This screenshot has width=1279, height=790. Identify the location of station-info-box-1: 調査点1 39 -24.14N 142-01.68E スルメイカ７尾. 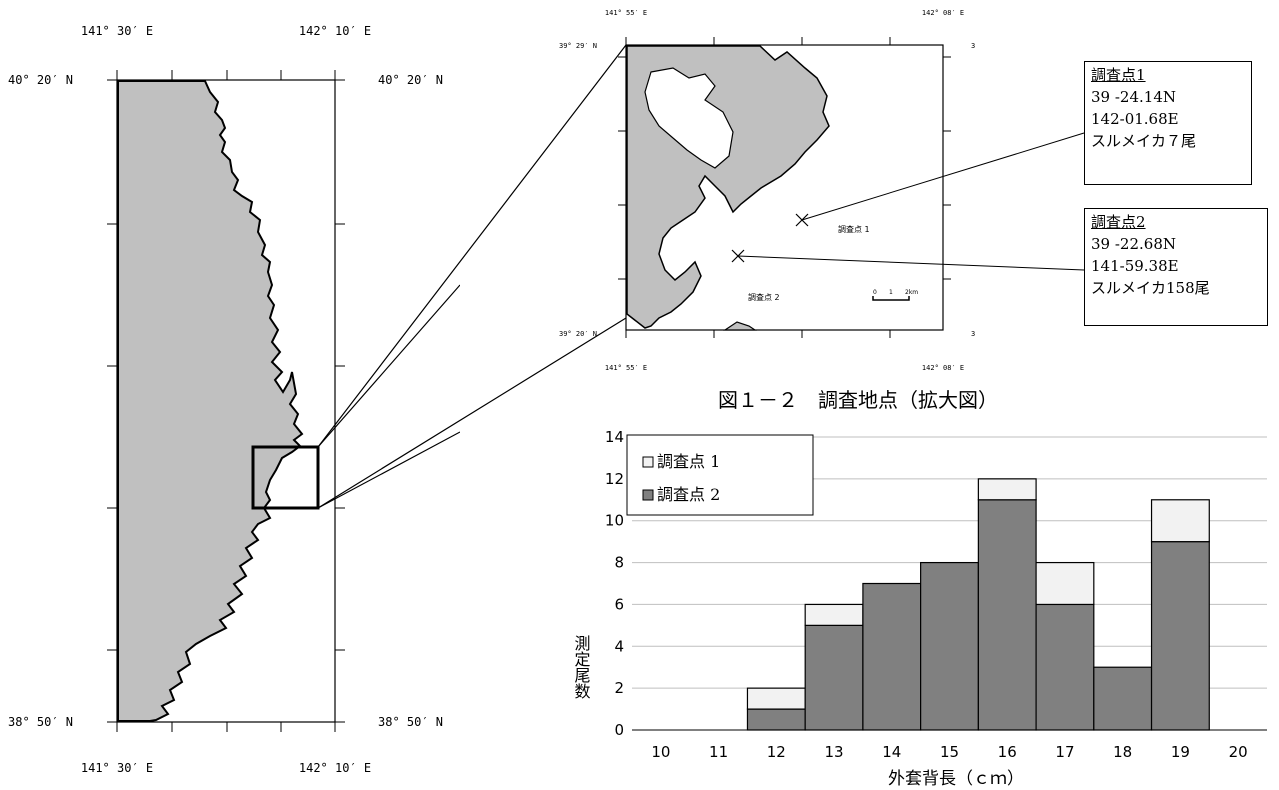
(1168, 123).